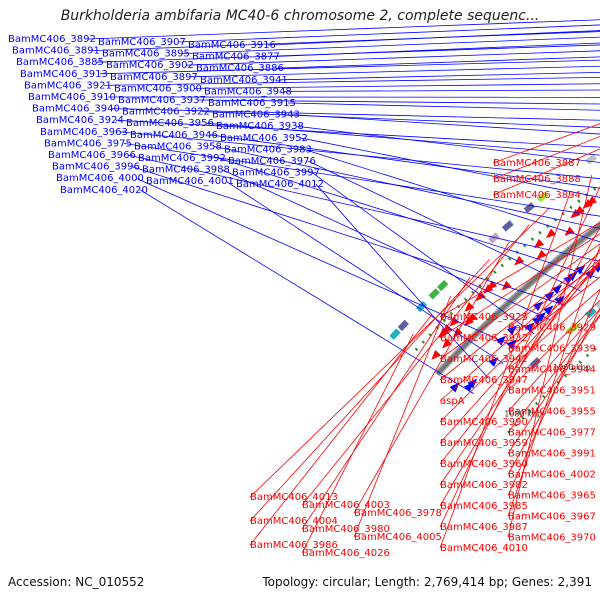 Image resolution: width=600 pixels, height=600 pixels. Describe the element at coordinates (484, 506) in the screenshot. I see `gene-label-reverse: BamMC406_3985` at that location.